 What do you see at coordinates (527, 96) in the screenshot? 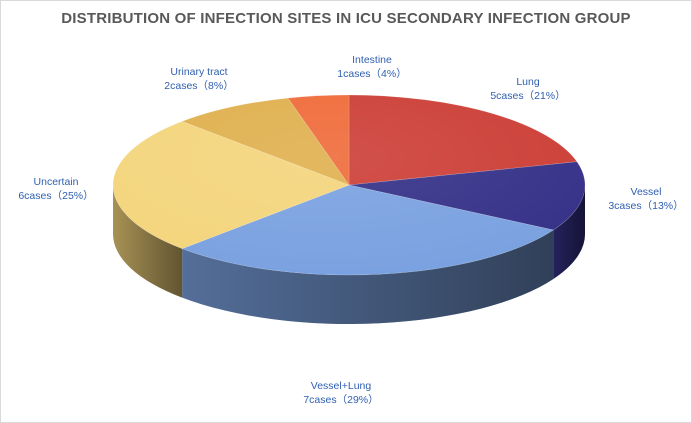
I see `slice-label-value-lung: 5cases（21%）` at bounding box center [527, 96].